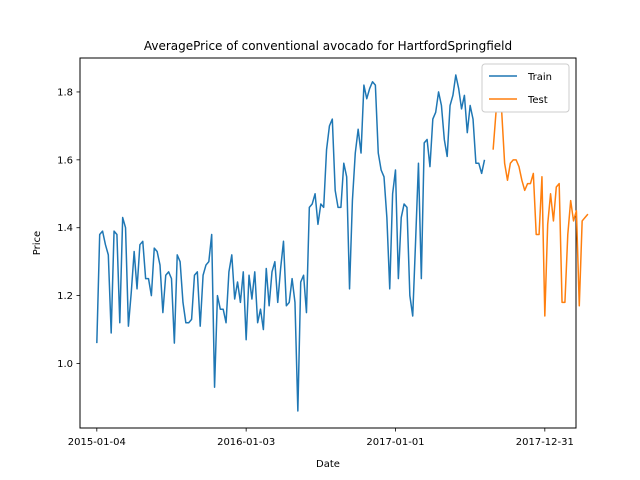  What do you see at coordinates (97, 442) in the screenshot?
I see `x-tick-label: 2015-01-04` at bounding box center [97, 442].